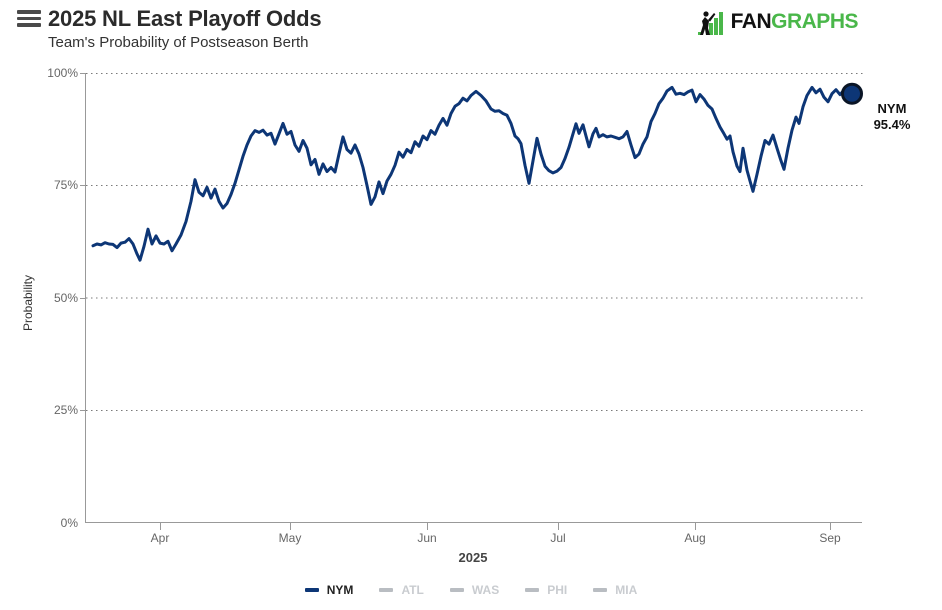  I want to click on legend-item-was: WAS, so click(474, 590).